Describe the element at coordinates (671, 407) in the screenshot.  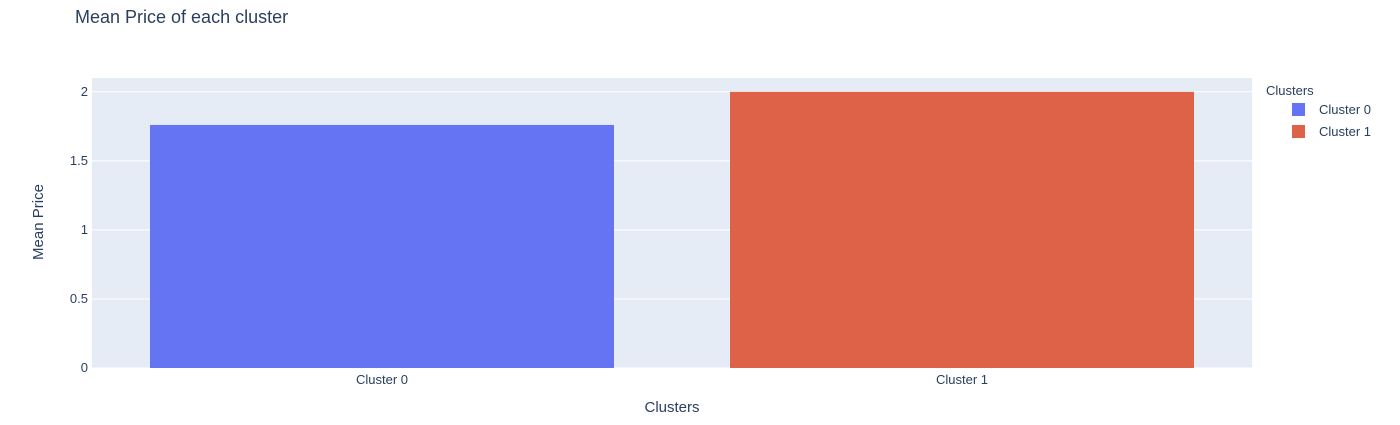
I see `x-axis-title: Clusters` at that location.